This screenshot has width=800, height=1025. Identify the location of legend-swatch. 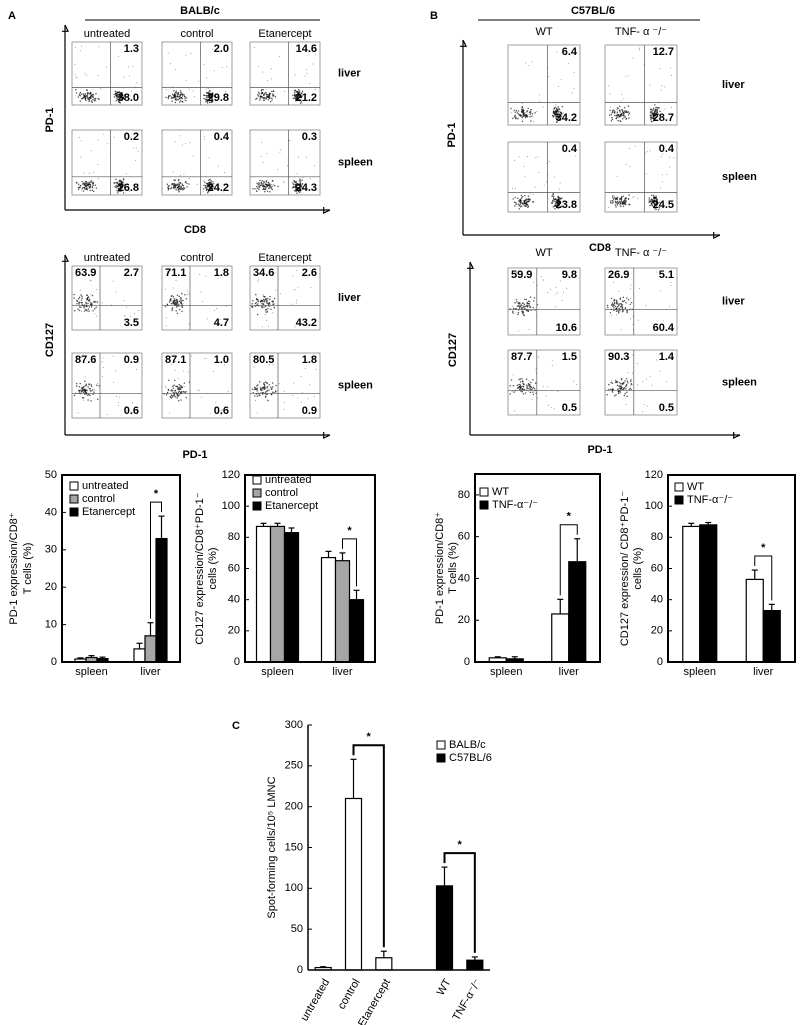
(484, 492).